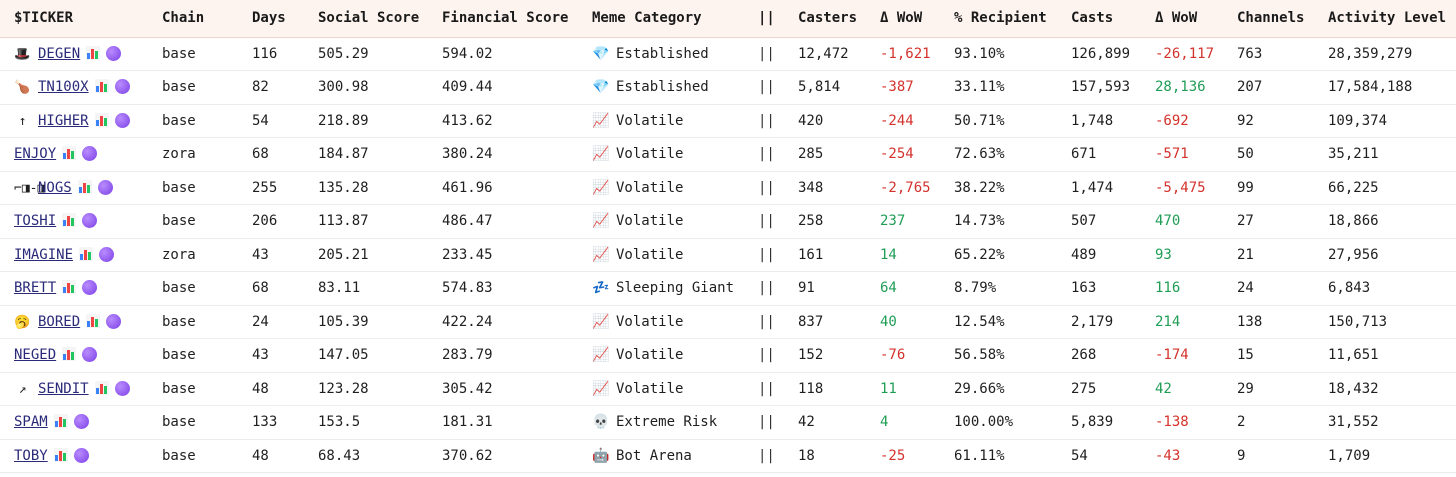  I want to click on ticker-link: ENJOY, so click(35, 154).